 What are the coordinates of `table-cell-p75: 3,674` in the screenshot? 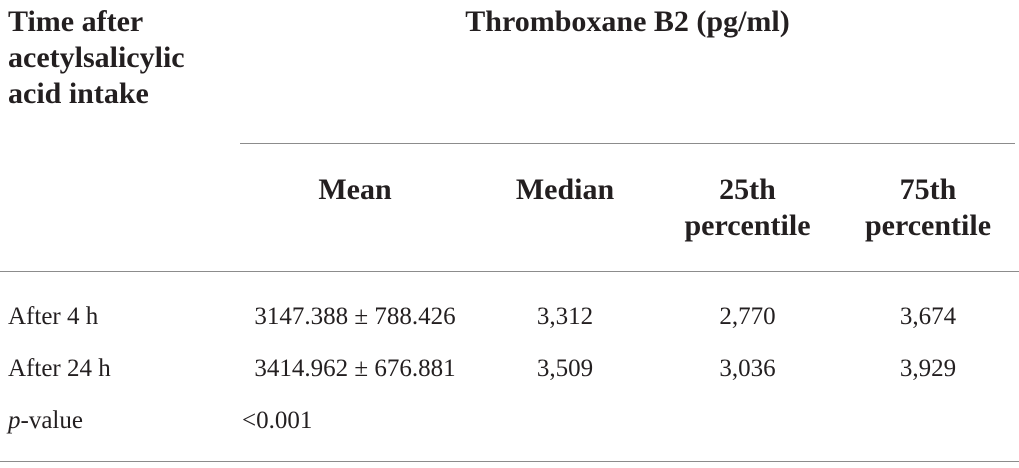 It's located at (928, 316).